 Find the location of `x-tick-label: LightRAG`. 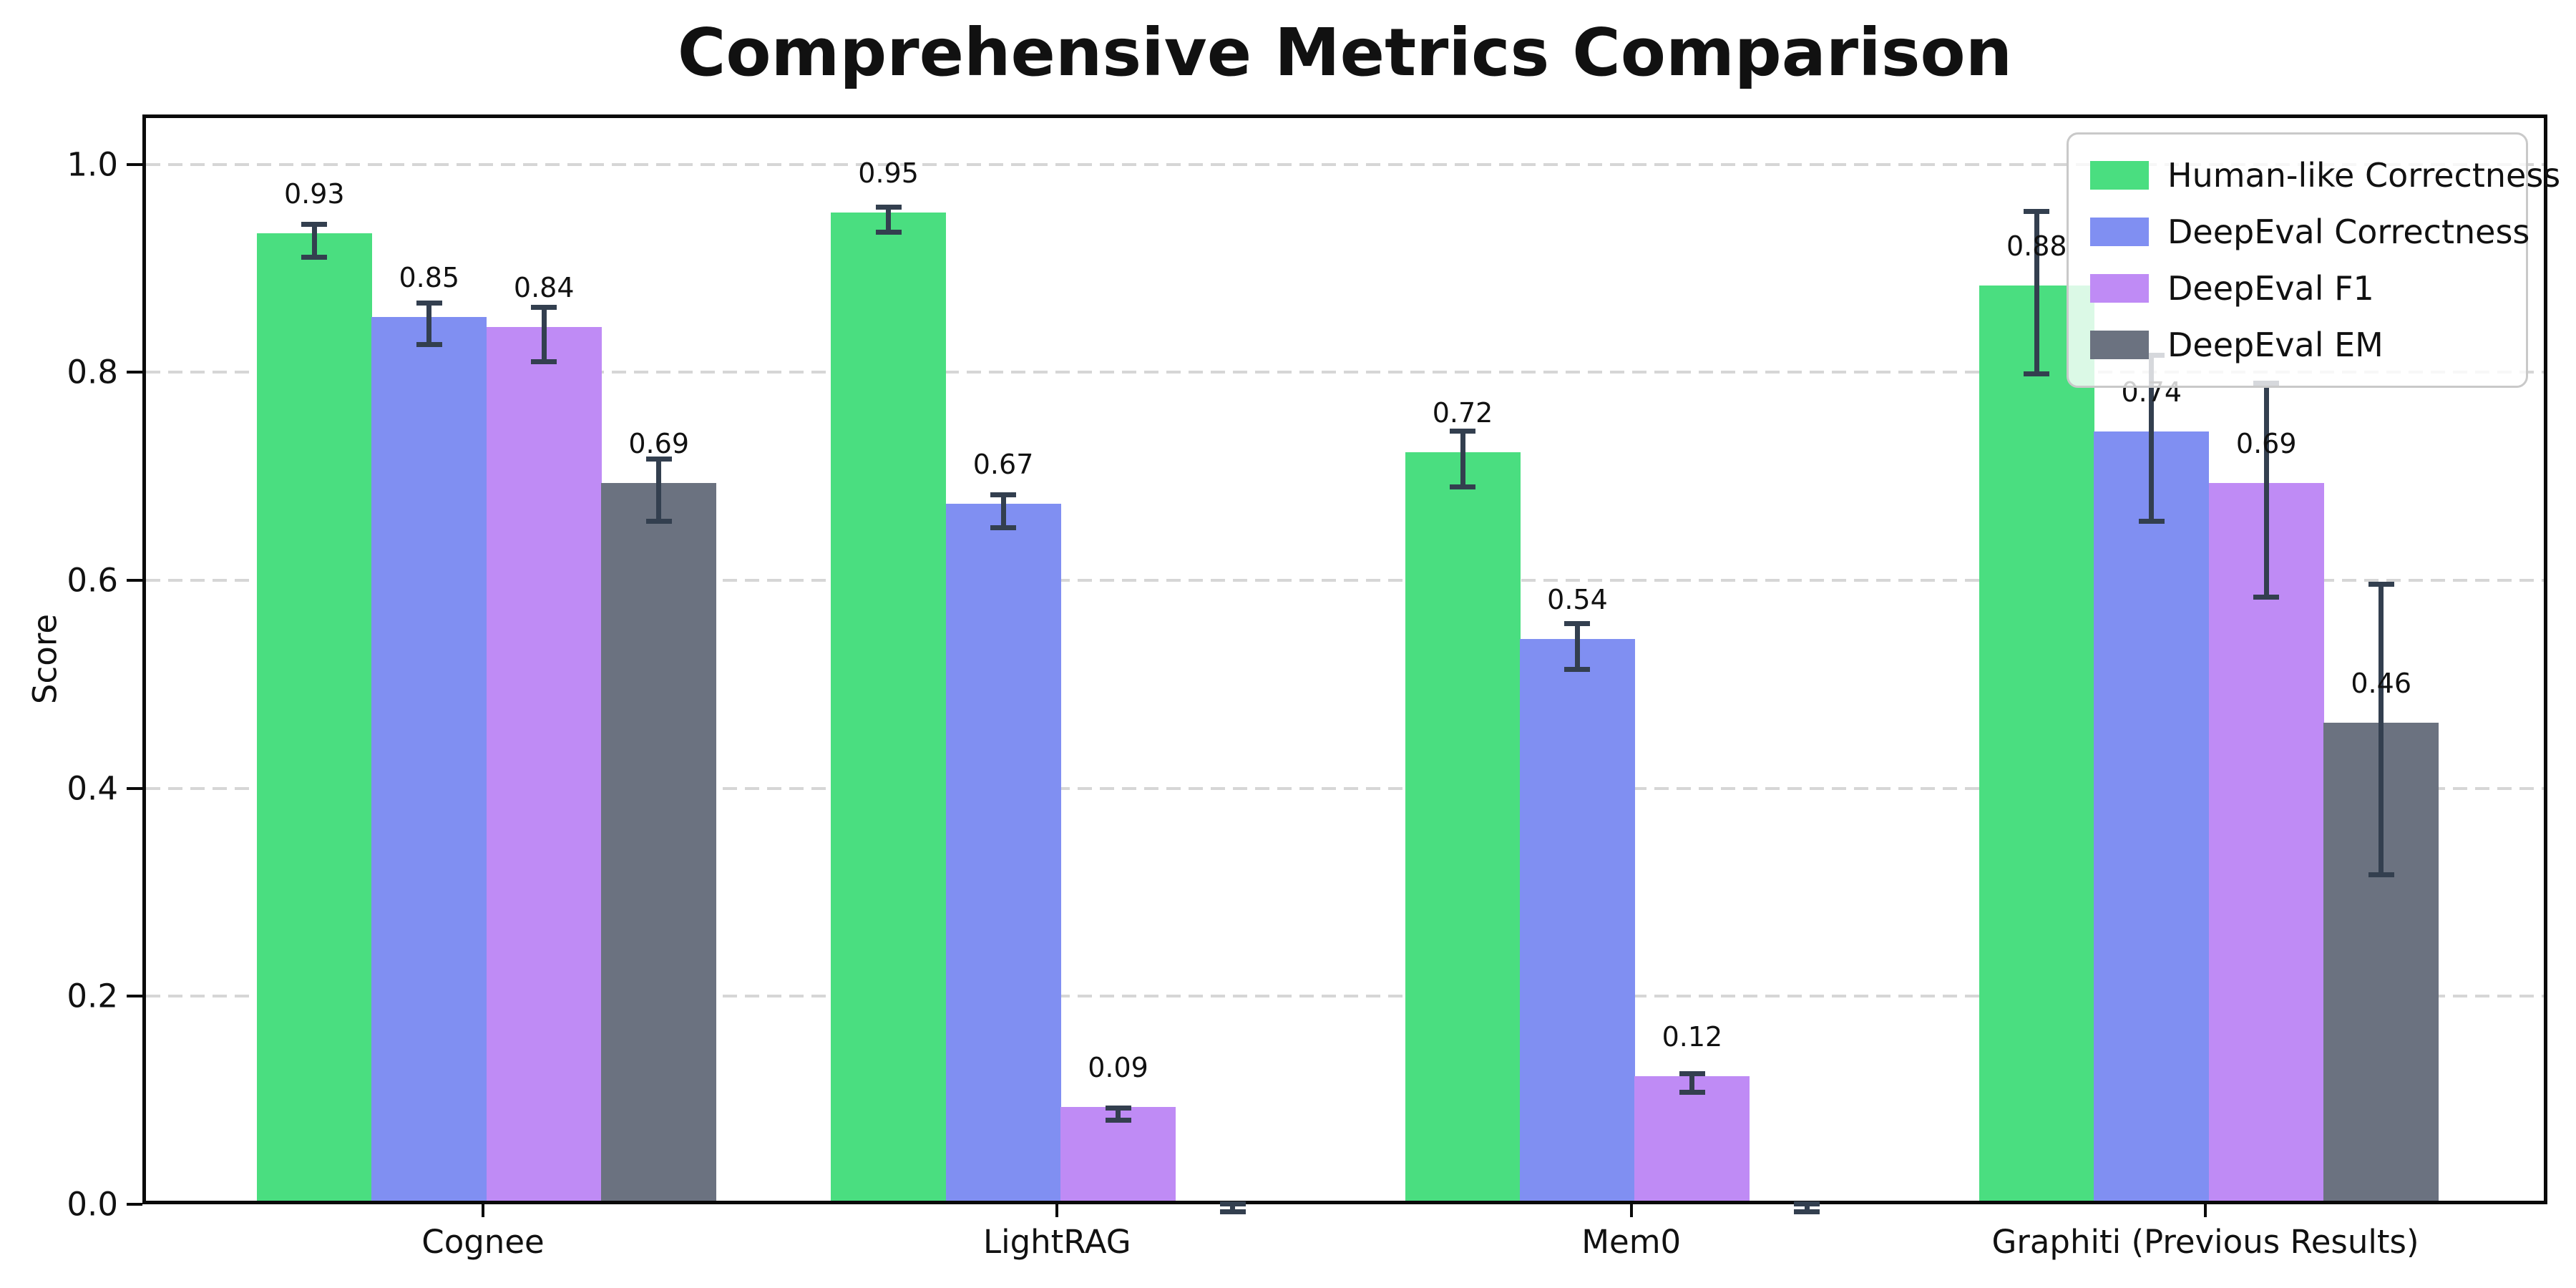

x-tick-label: LightRAG is located at coordinates (1056, 1242).